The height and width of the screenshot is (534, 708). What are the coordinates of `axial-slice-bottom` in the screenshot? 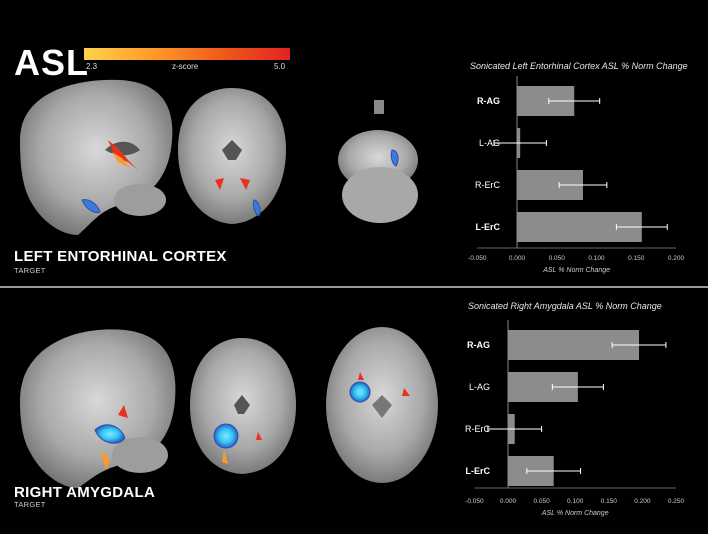 It's located at (382, 405).